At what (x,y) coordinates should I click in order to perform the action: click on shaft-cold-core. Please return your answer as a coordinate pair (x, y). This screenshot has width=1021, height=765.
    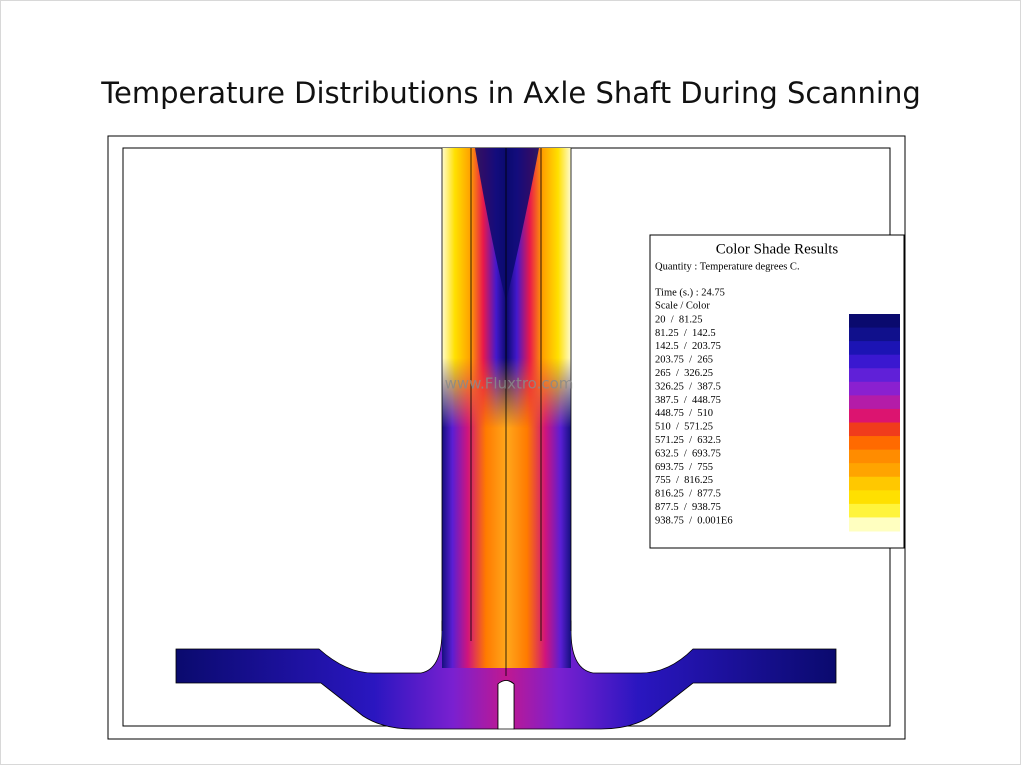
    Looking at the image, I should click on (507, 224).